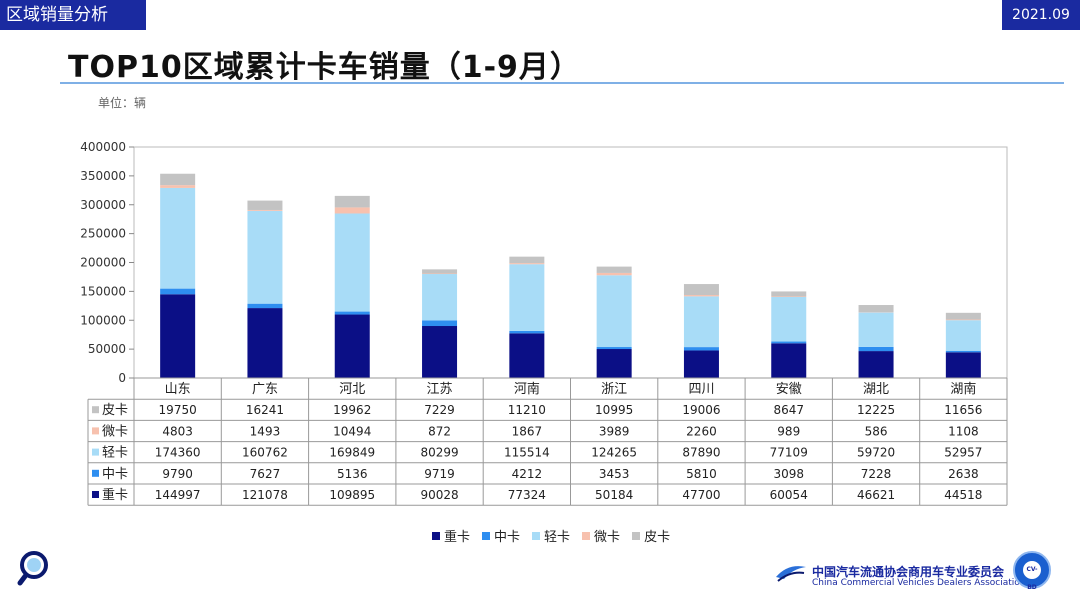 The height and width of the screenshot is (608, 1080). What do you see at coordinates (963, 453) in the screenshot?
I see `table-cell-value: 52957` at bounding box center [963, 453].